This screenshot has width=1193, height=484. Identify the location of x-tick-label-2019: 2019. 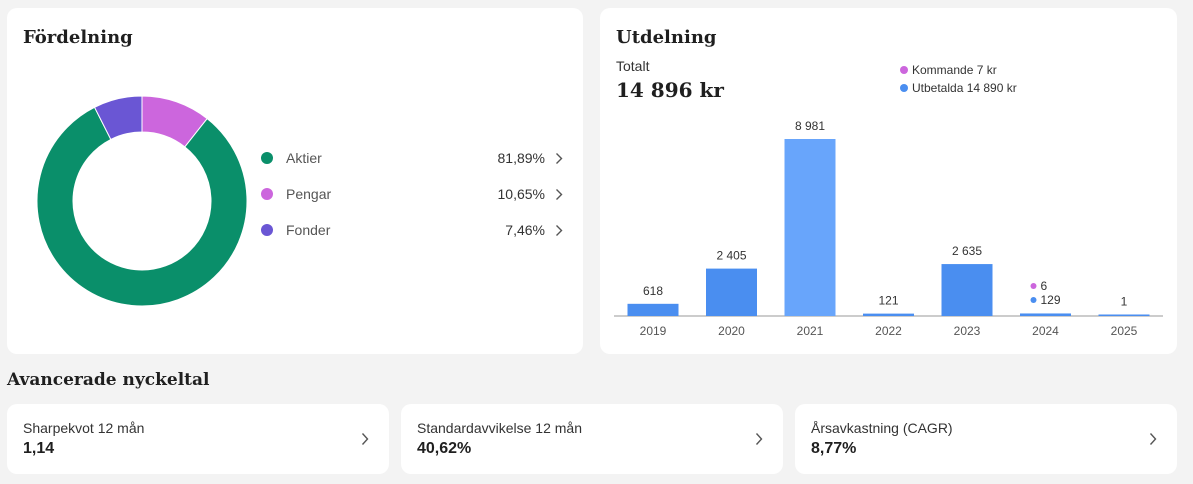
(653, 331).